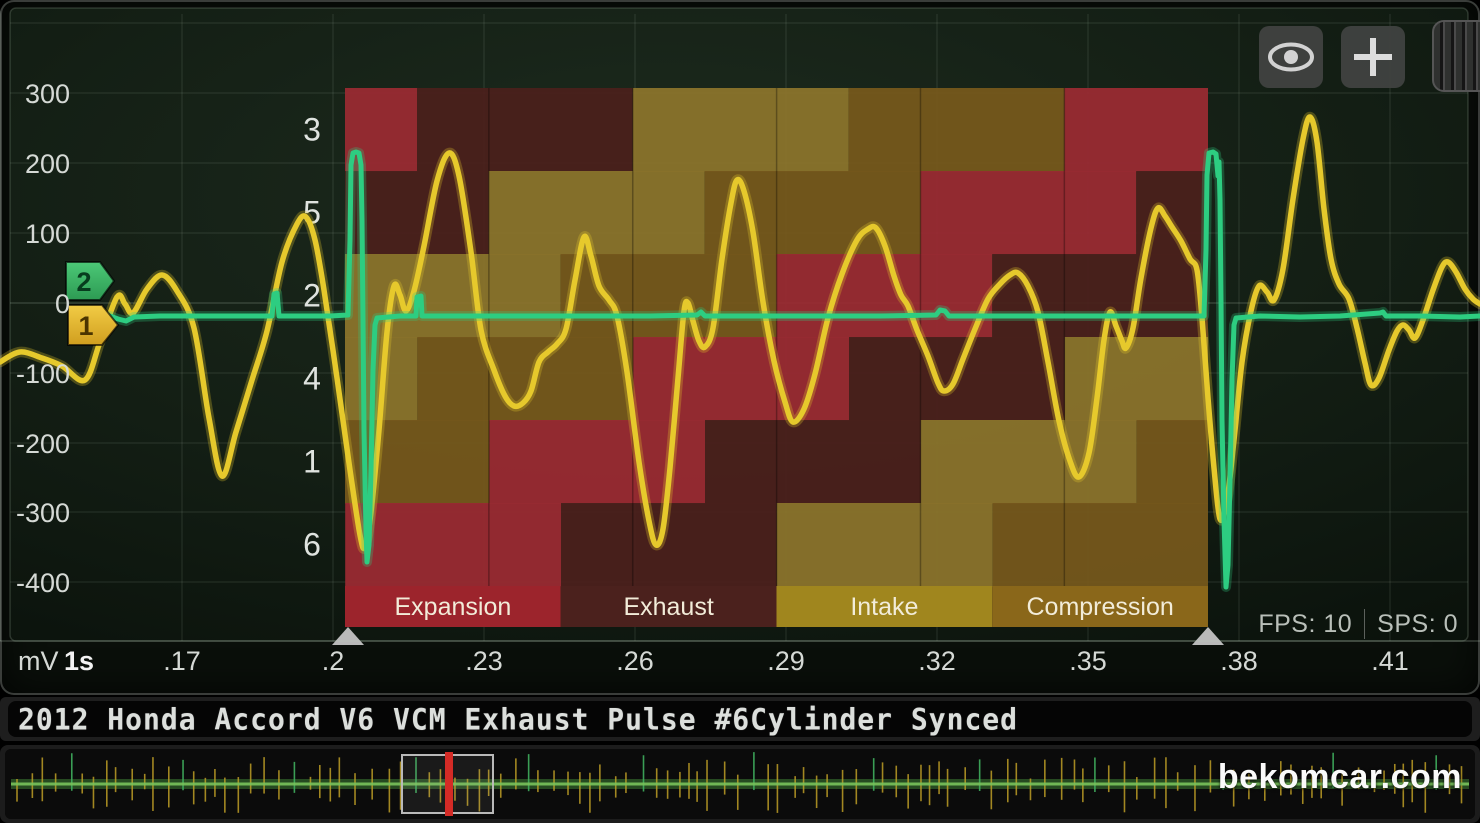 Image resolution: width=1480 pixels, height=823 pixels. What do you see at coordinates (484, 661) in the screenshot?
I see `x-tick-label: .23` at bounding box center [484, 661].